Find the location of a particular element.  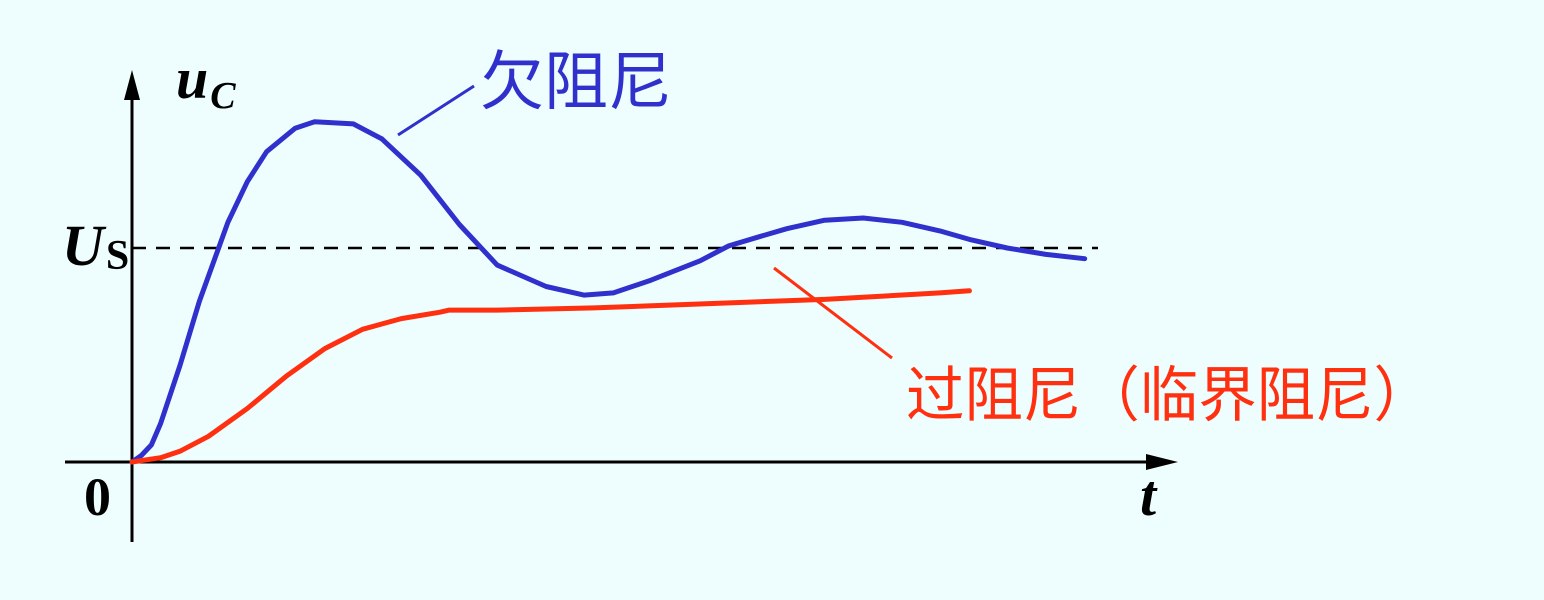

underdamped-label: 欠阻尼 is located at coordinates (576, 83).